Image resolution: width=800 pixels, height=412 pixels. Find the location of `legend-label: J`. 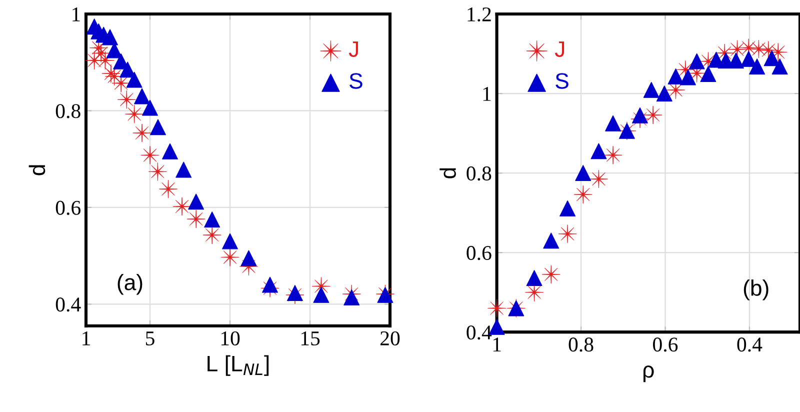

legend-label: J is located at coordinates (353, 49).